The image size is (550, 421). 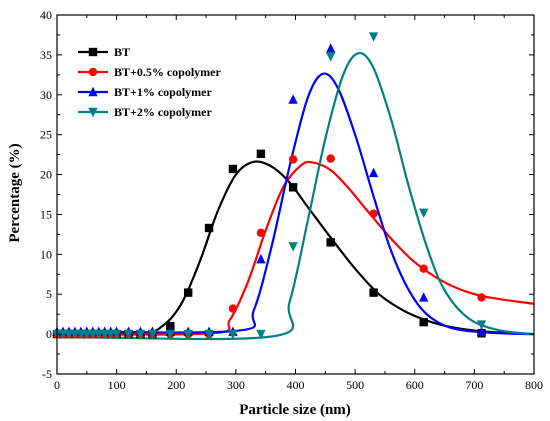 I want to click on y-tick-label: 25, so click(x=46, y=135).